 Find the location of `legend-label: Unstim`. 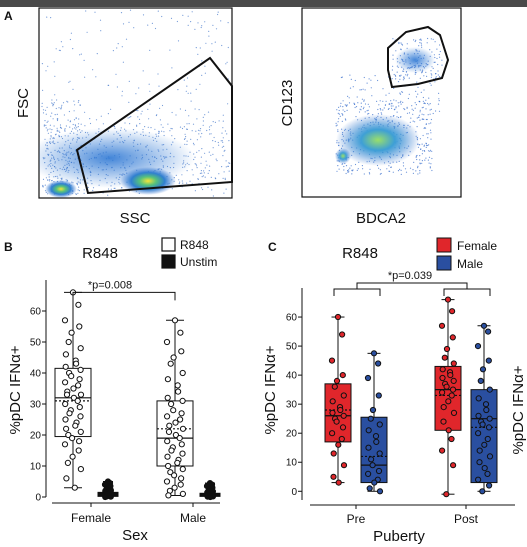

legend-label: Unstim is located at coordinates (198, 262).